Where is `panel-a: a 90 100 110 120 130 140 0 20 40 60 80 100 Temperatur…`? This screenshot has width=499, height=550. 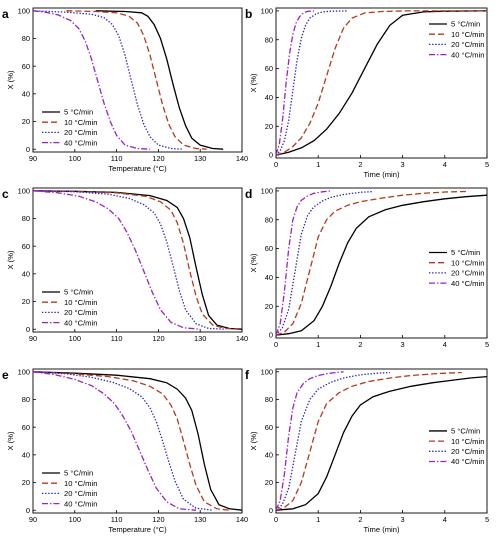 panel-a: a 90 100 110 120 130 140 0 20 40 60 80 100 Temperatur… is located at coordinates (125, 89).